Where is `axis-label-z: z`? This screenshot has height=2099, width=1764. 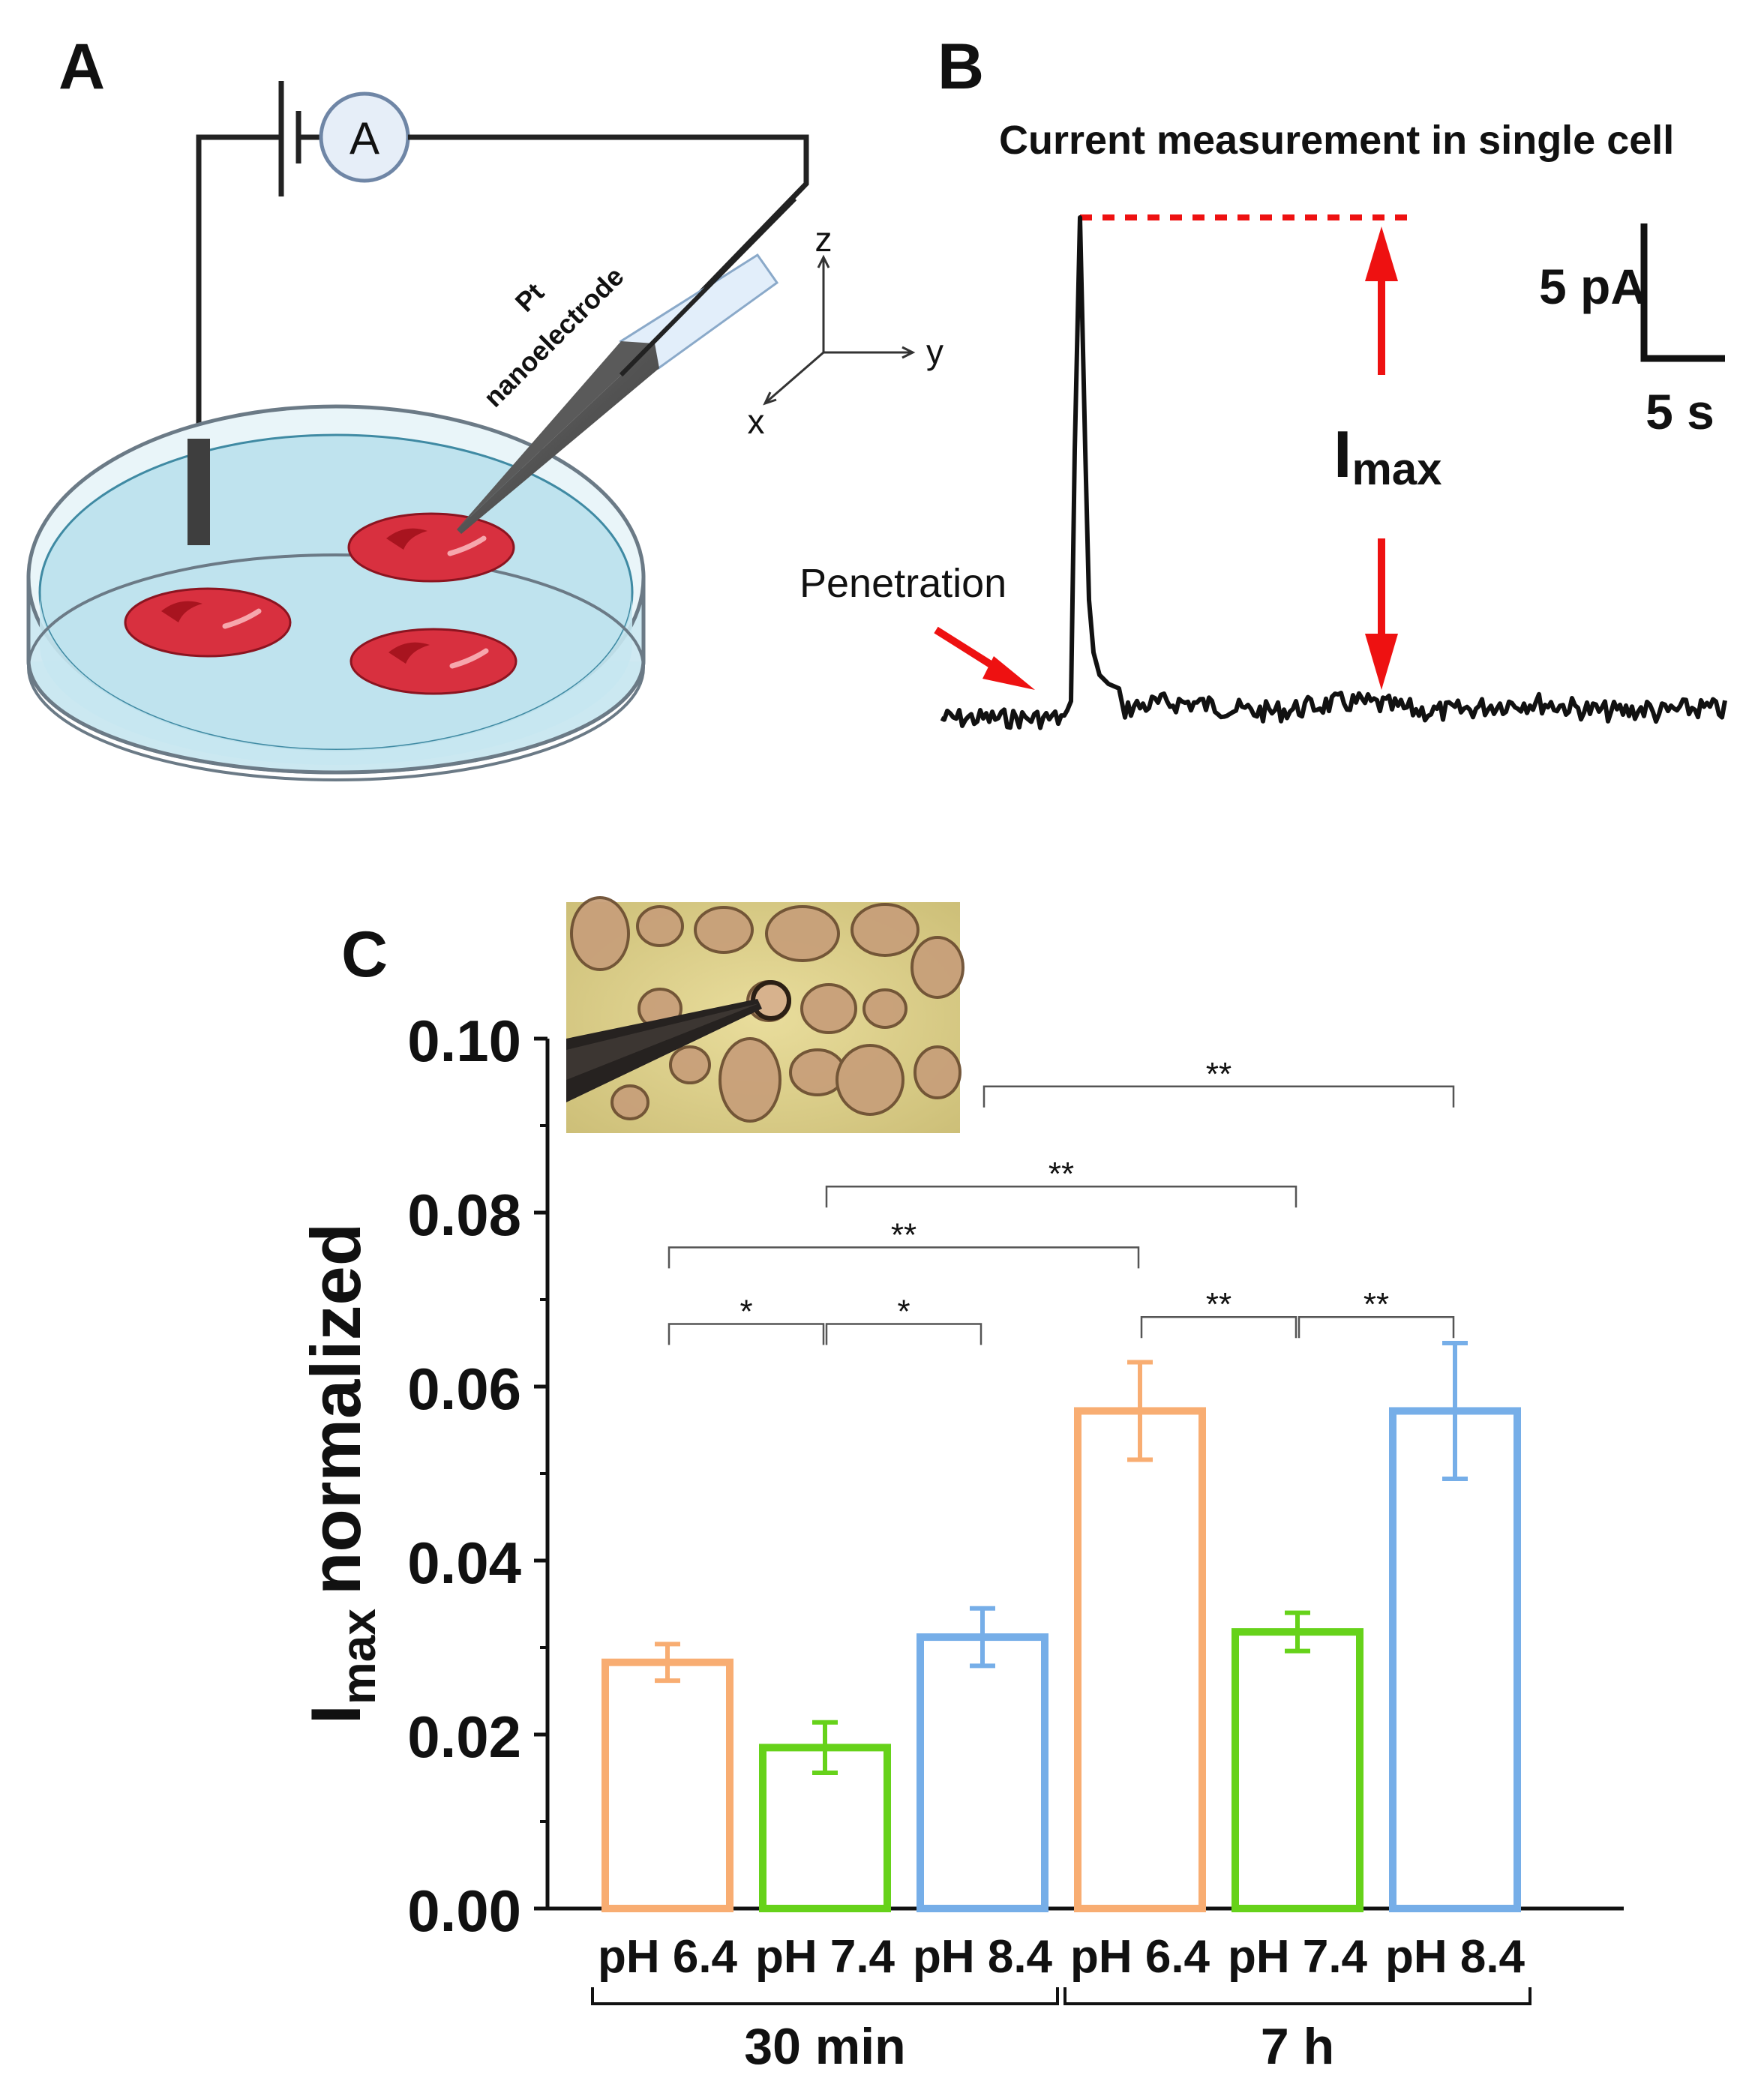
axis-label-z: z is located at coordinates (823, 239).